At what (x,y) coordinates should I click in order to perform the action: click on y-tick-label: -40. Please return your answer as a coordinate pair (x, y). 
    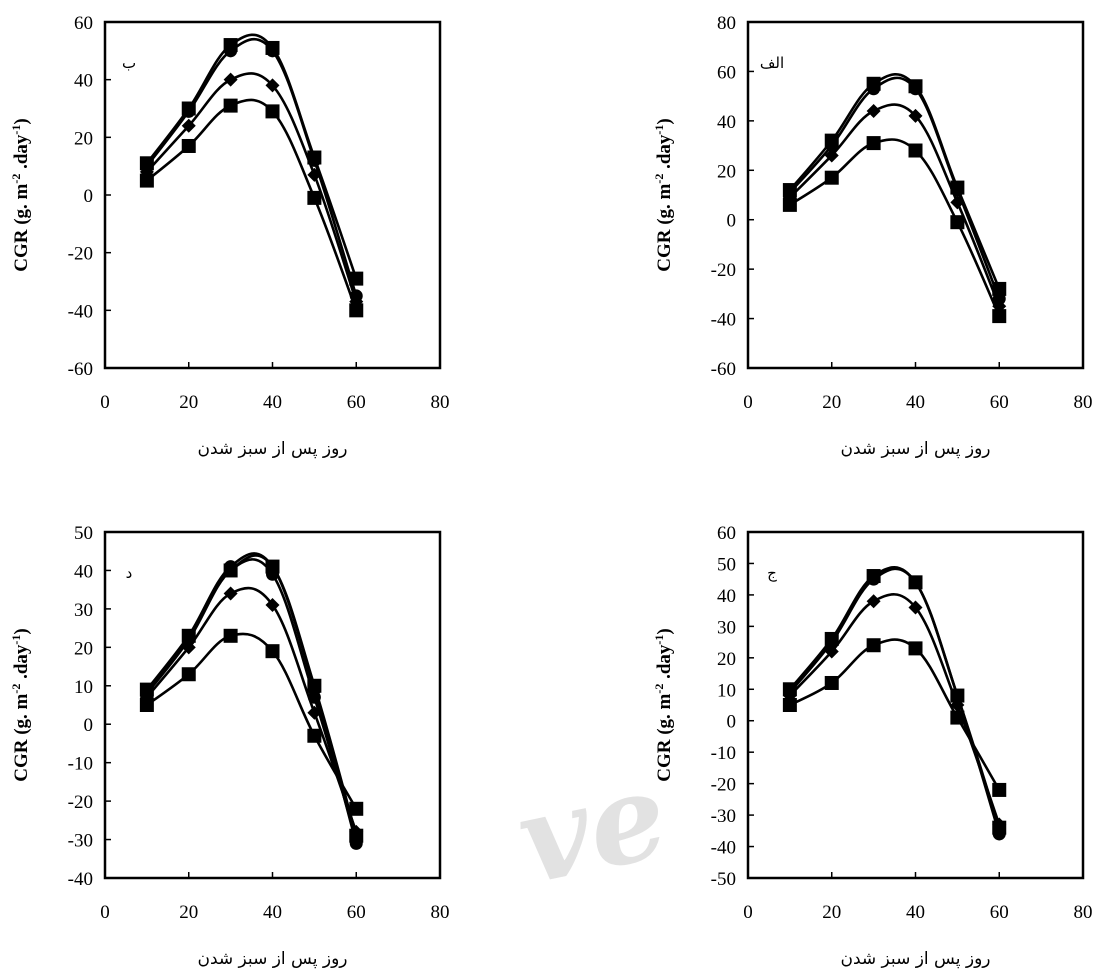
    Looking at the image, I should click on (723, 320).